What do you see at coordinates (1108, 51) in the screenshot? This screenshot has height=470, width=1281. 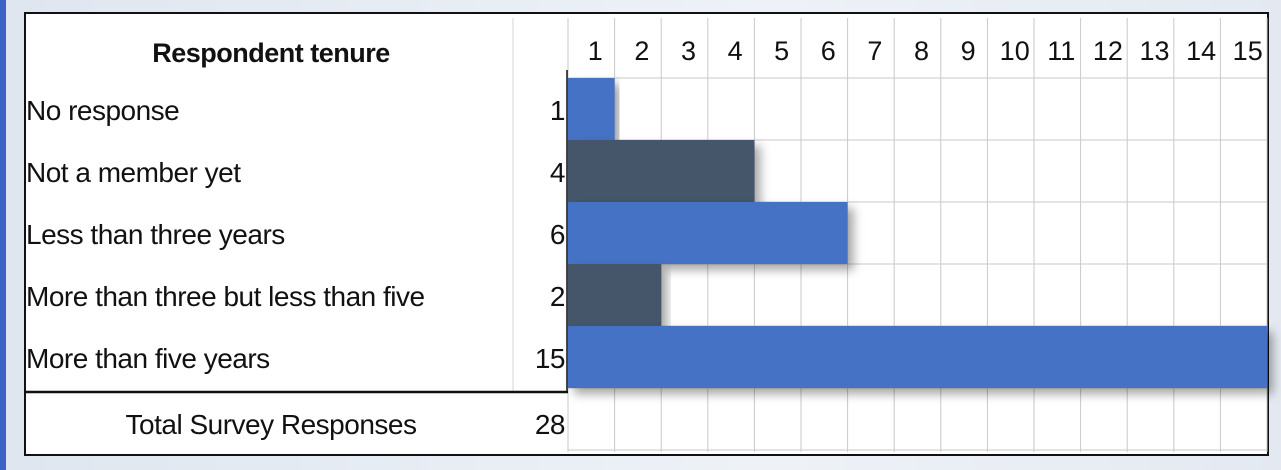 I see `tick-label: 12` at bounding box center [1108, 51].